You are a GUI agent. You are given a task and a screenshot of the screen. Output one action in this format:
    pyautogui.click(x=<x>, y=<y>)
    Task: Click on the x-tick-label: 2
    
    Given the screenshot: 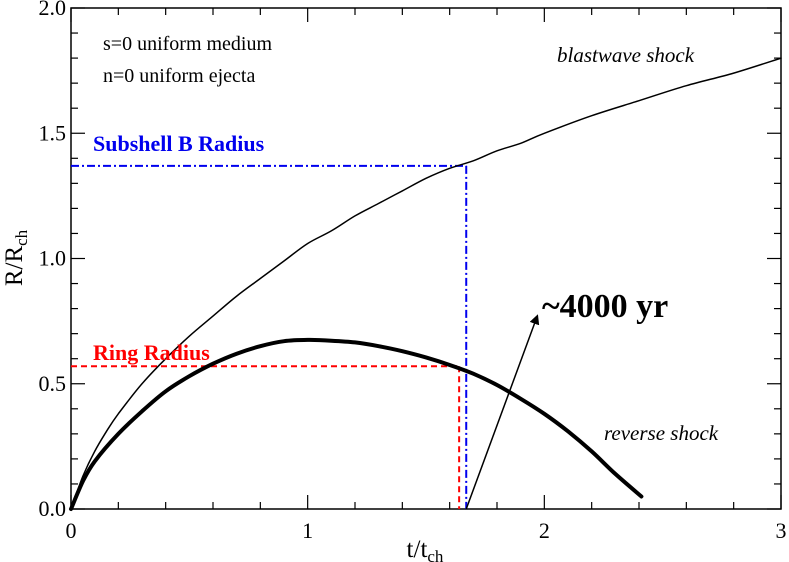 What is the action you would take?
    pyautogui.click(x=544, y=530)
    